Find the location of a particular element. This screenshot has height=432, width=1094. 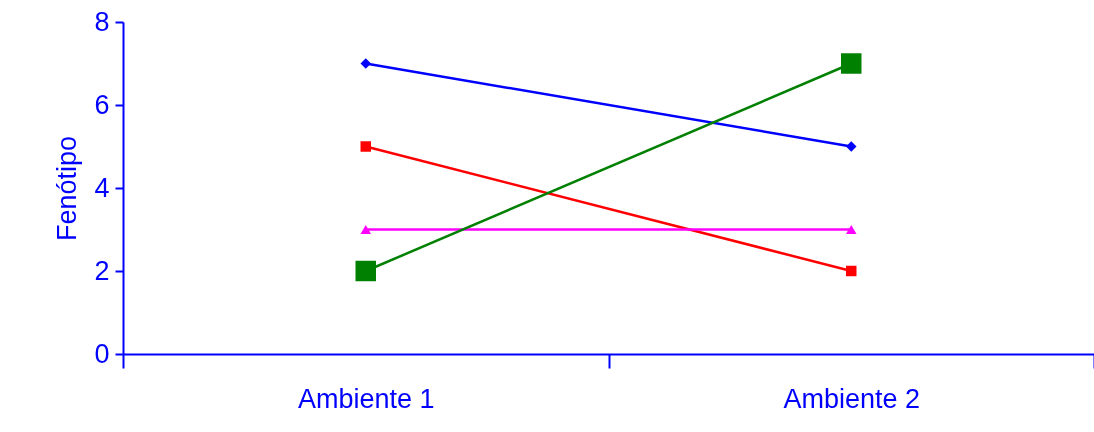

y-tick-label: 2 is located at coordinates (102, 270).